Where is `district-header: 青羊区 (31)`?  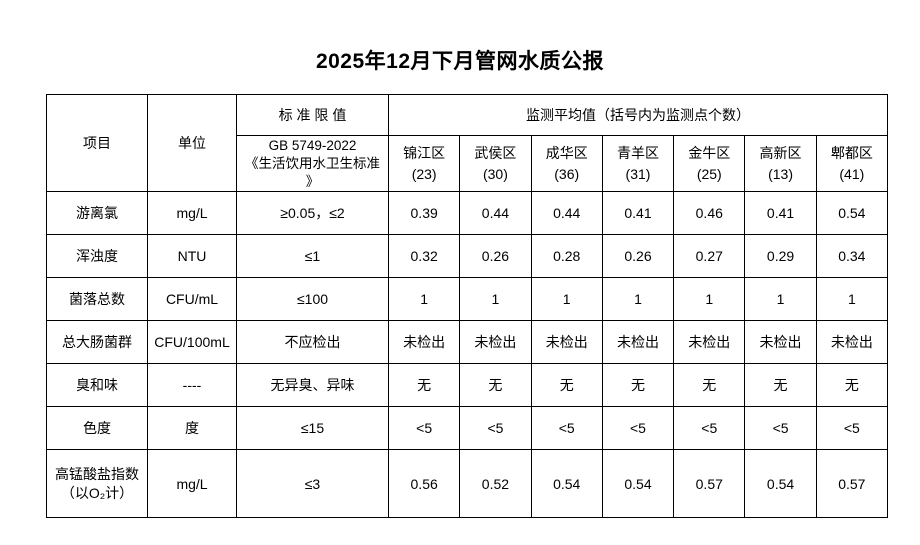
district-header: 青羊区 (31) is located at coordinates (638, 163).